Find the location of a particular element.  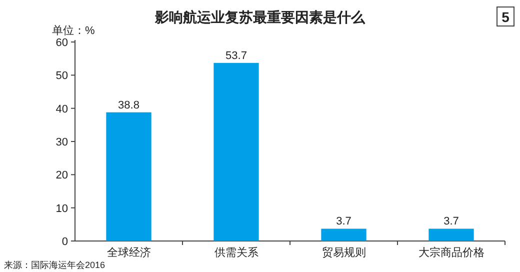

source-note: 来源：国际海运年会2016 is located at coordinates (55, 265).